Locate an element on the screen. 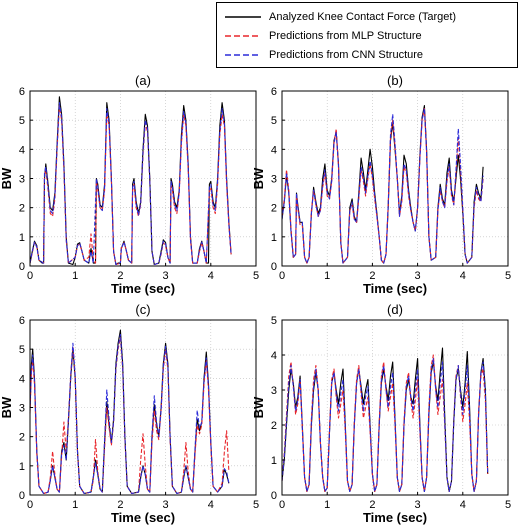  y-axis-label-c: BW is located at coordinates (7, 407).